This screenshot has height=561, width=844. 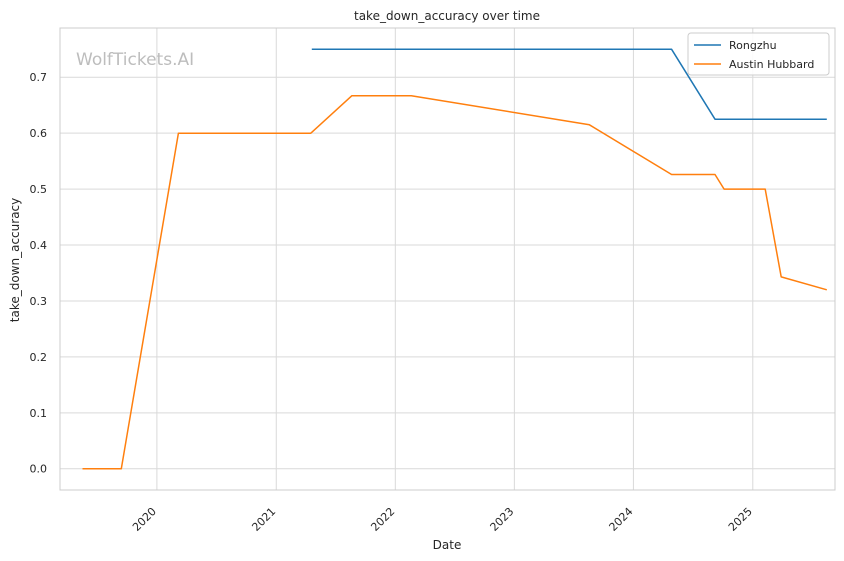 What do you see at coordinates (39, 133) in the screenshot?
I see `y-tick-label: 0.6` at bounding box center [39, 133].